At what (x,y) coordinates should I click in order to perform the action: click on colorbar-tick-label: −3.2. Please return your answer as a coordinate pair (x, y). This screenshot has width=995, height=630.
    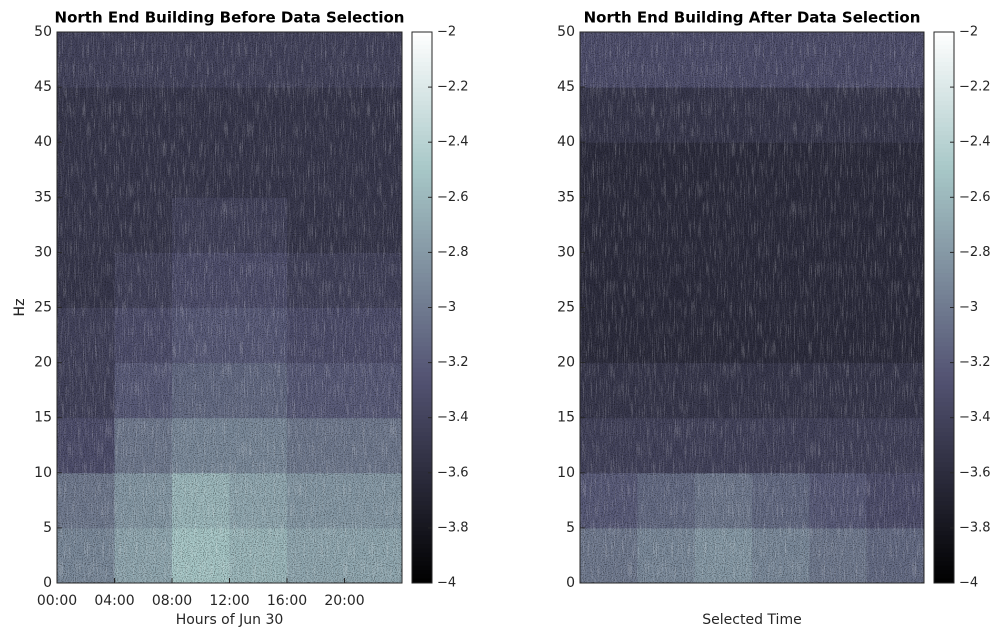
    Looking at the image, I should click on (453, 362).